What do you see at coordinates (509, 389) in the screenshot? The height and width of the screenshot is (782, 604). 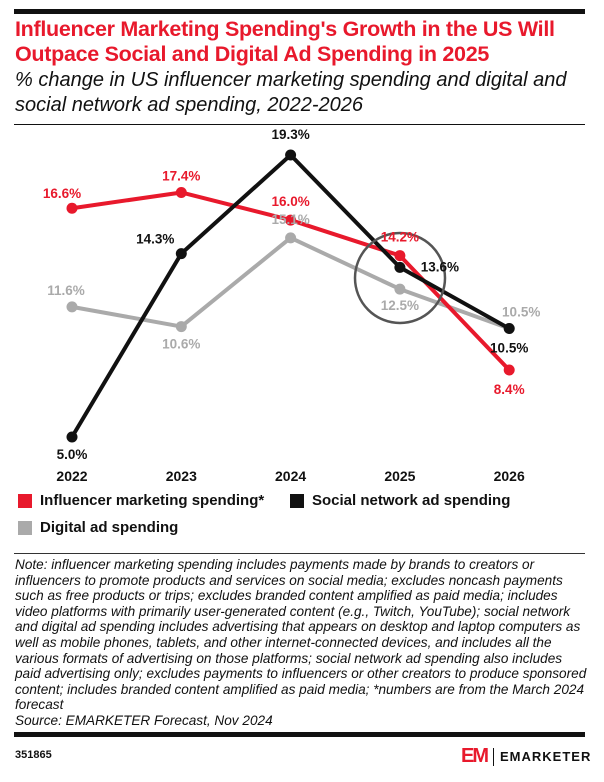 I see `data-label: 8.4%` at bounding box center [509, 389].